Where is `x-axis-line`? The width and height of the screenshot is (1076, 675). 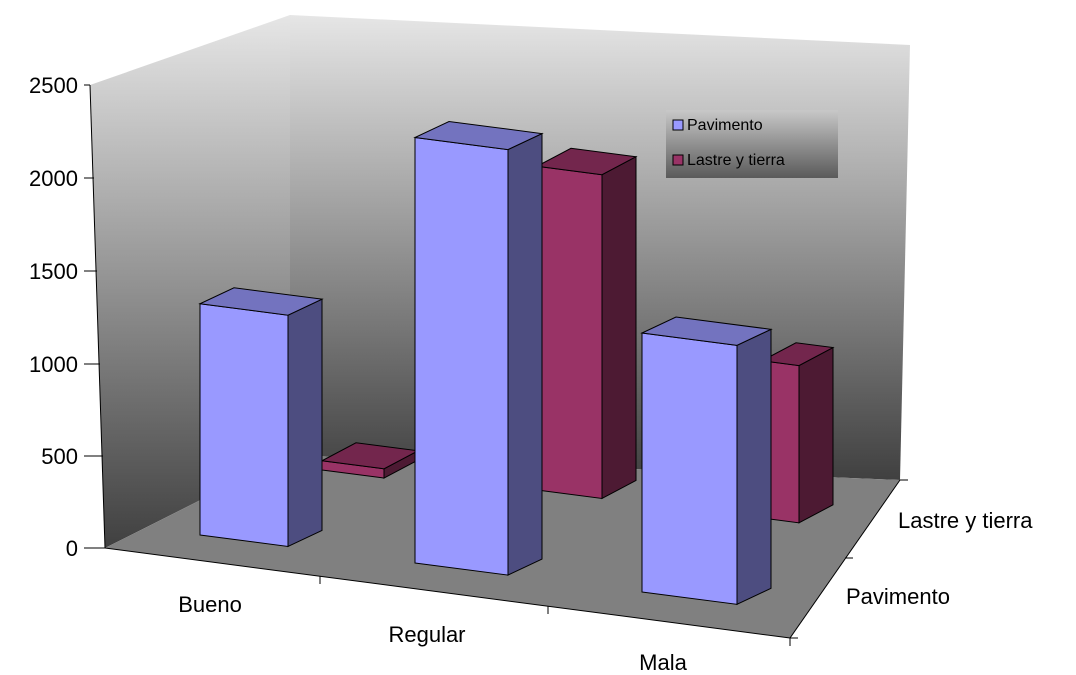 x-axis-line is located at coordinates (447, 593).